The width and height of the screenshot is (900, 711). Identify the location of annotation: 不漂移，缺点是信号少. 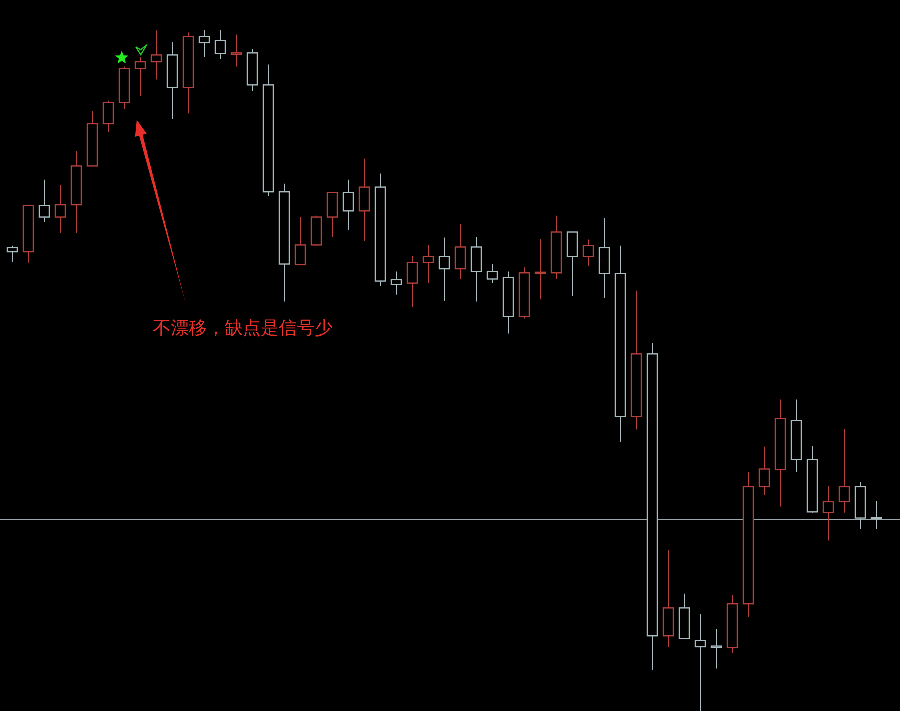
(243, 328).